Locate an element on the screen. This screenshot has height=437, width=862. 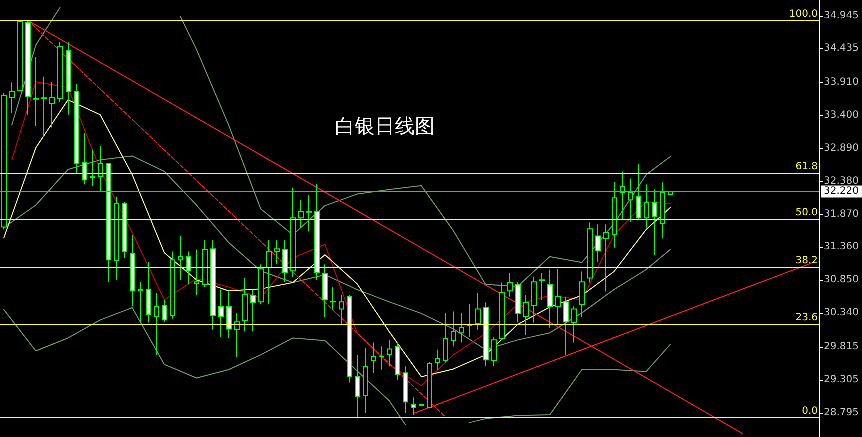
y-tick-label: 29.815 is located at coordinates (842, 346).